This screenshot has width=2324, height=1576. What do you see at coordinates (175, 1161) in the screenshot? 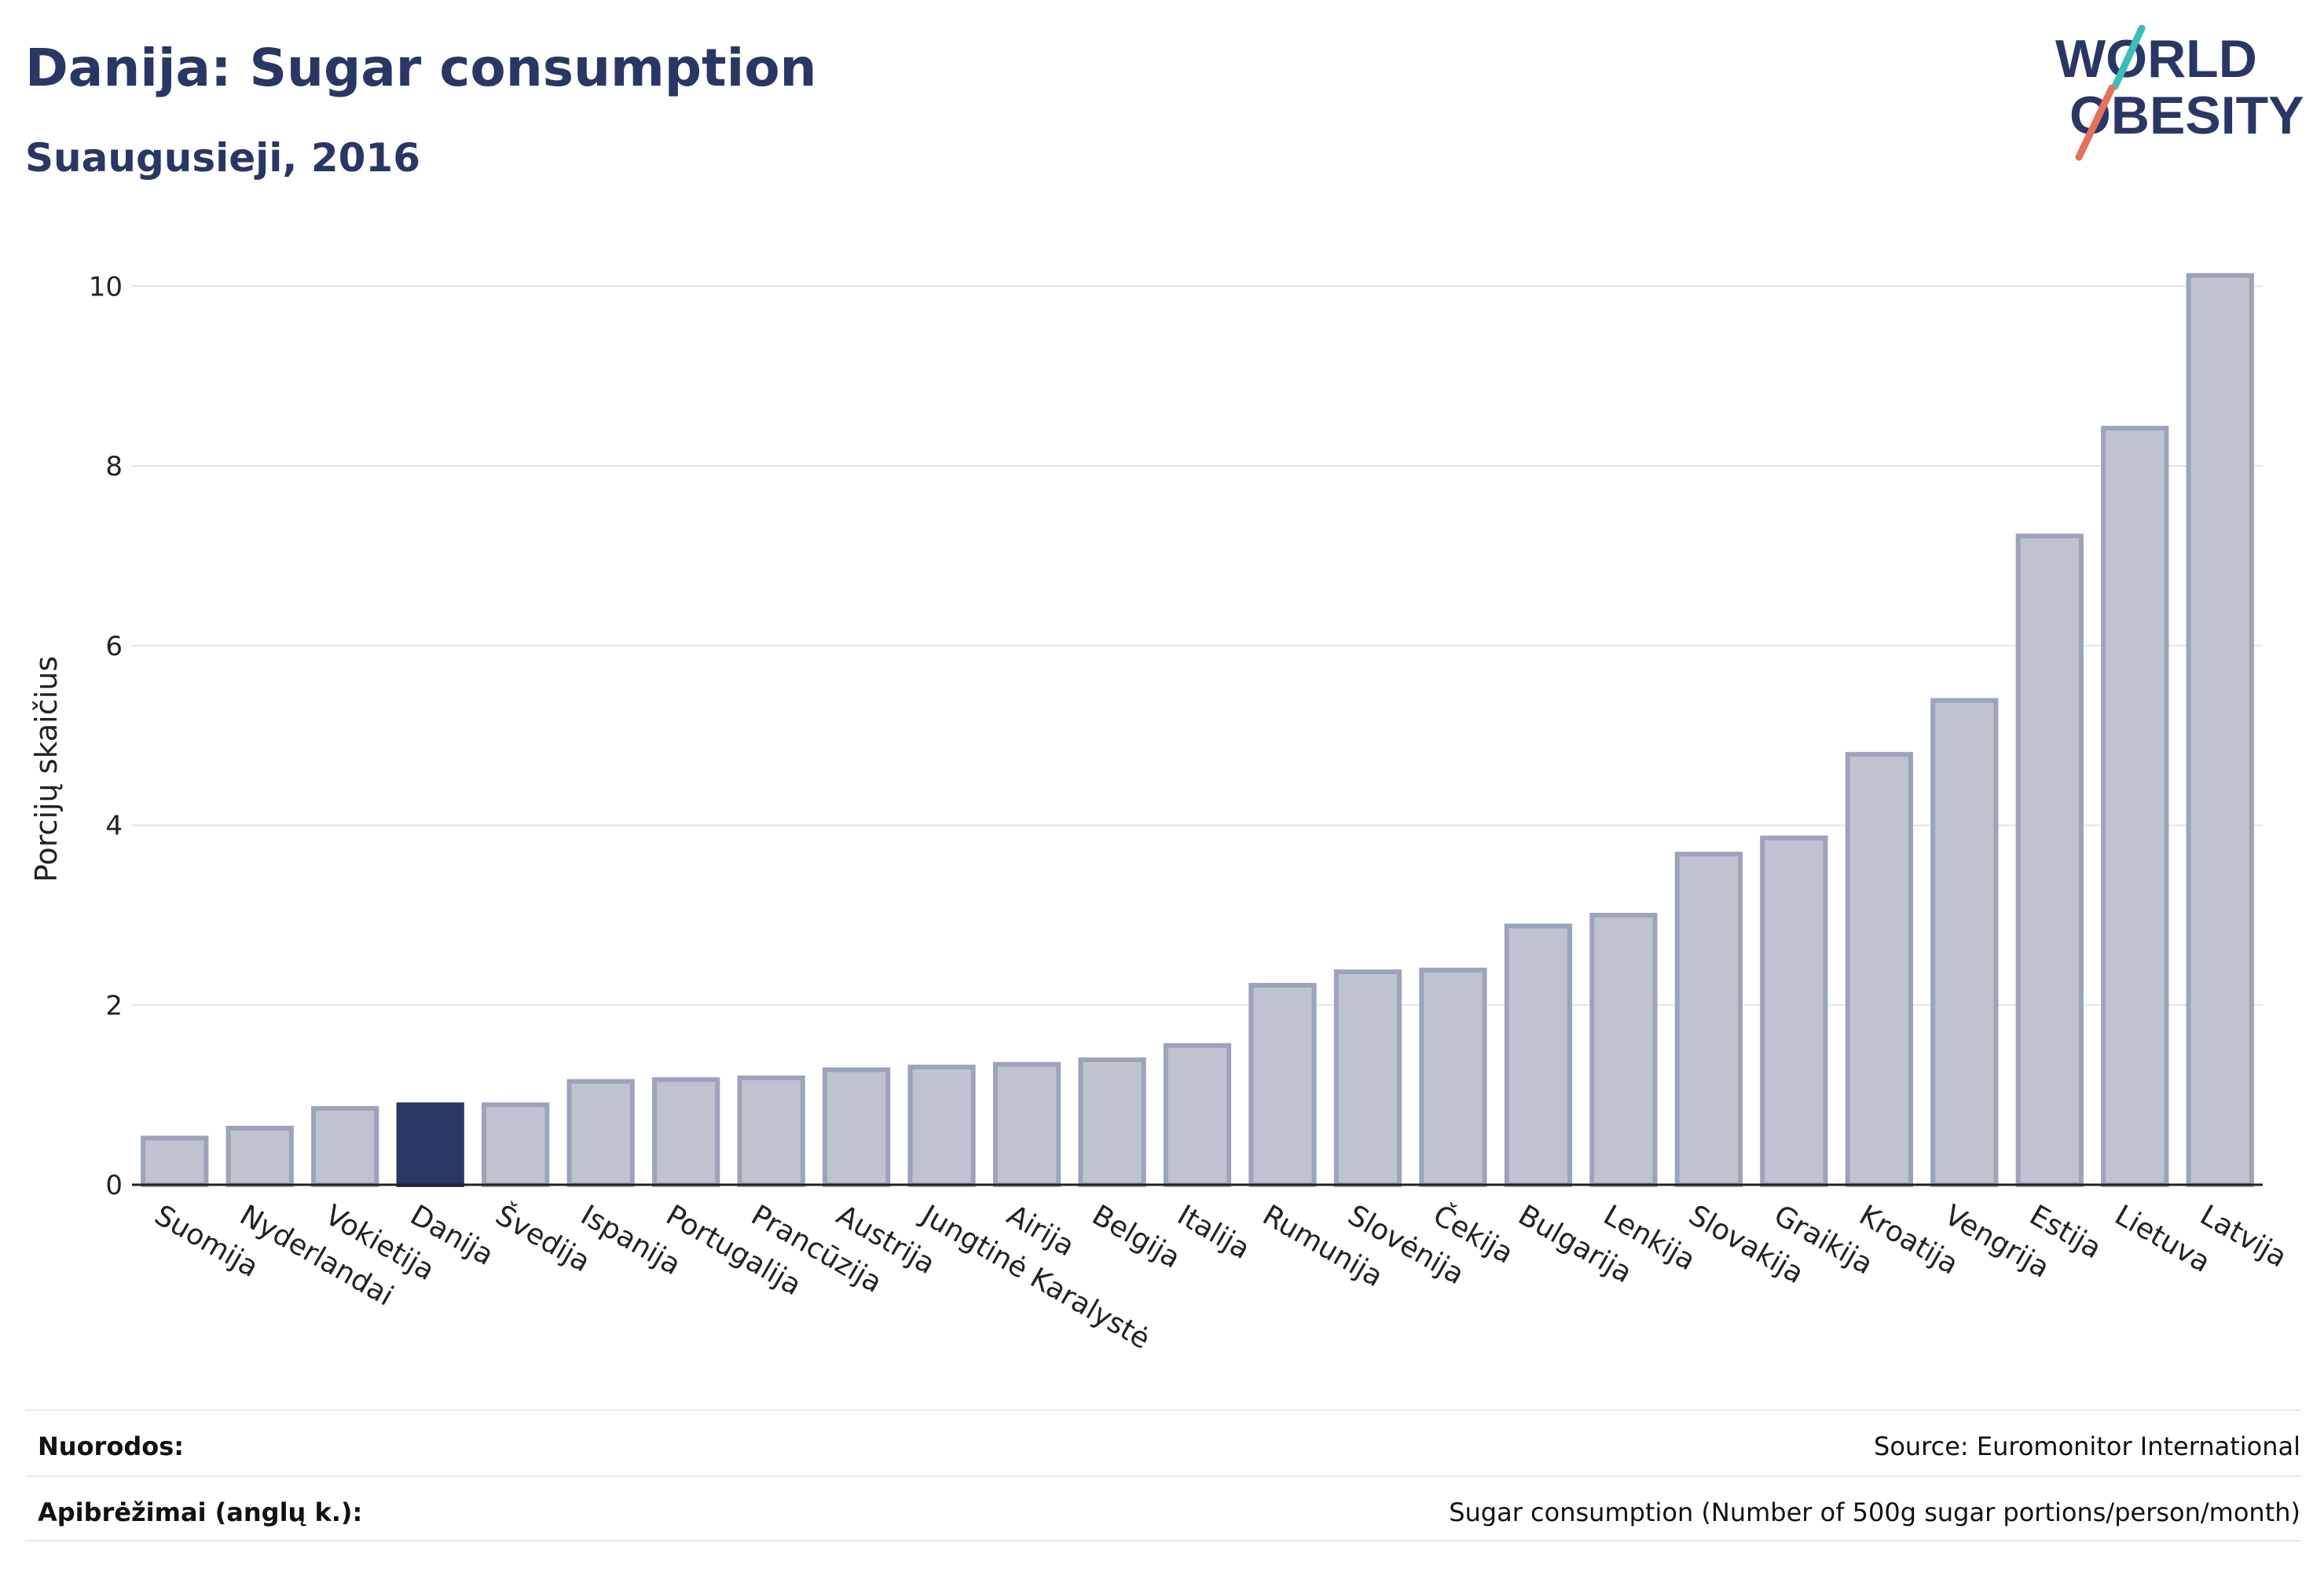
I see `bar-Suomija` at bounding box center [175, 1161].